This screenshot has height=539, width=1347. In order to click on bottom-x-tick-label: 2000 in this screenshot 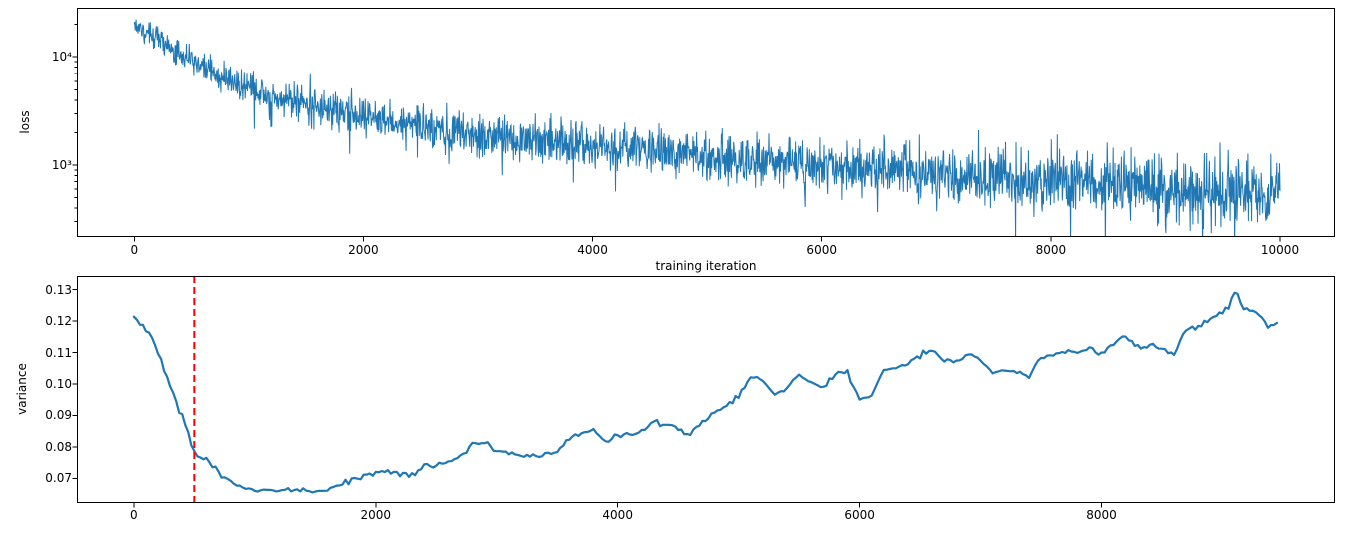, I will do `click(376, 515)`.